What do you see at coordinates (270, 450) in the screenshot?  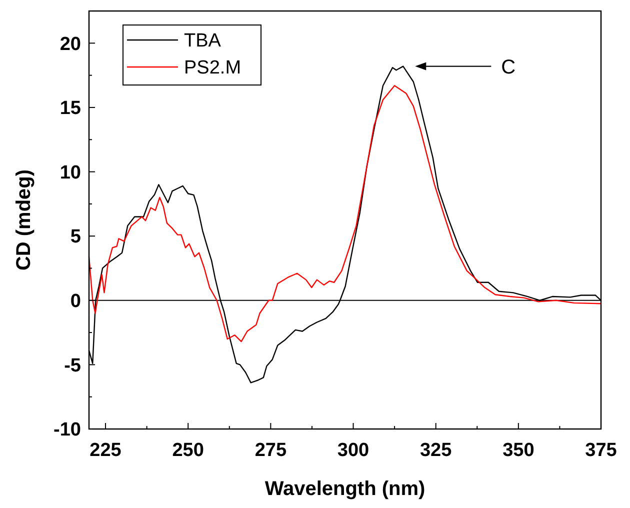 I see `x-tick-label: 275` at bounding box center [270, 450].